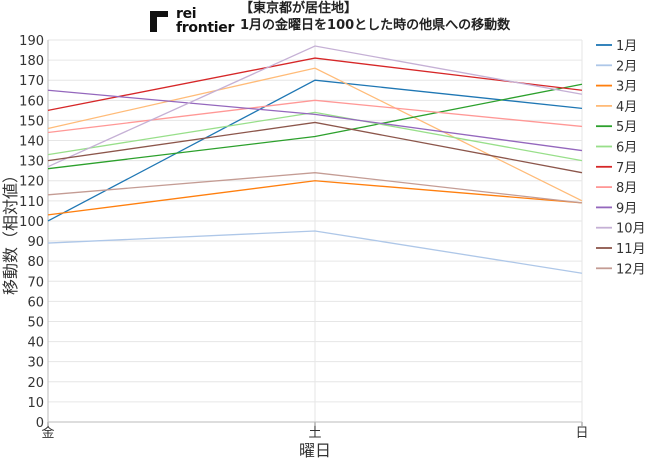 This screenshot has width=650, height=461. I want to click on x-tick-label: 日, so click(581, 433).